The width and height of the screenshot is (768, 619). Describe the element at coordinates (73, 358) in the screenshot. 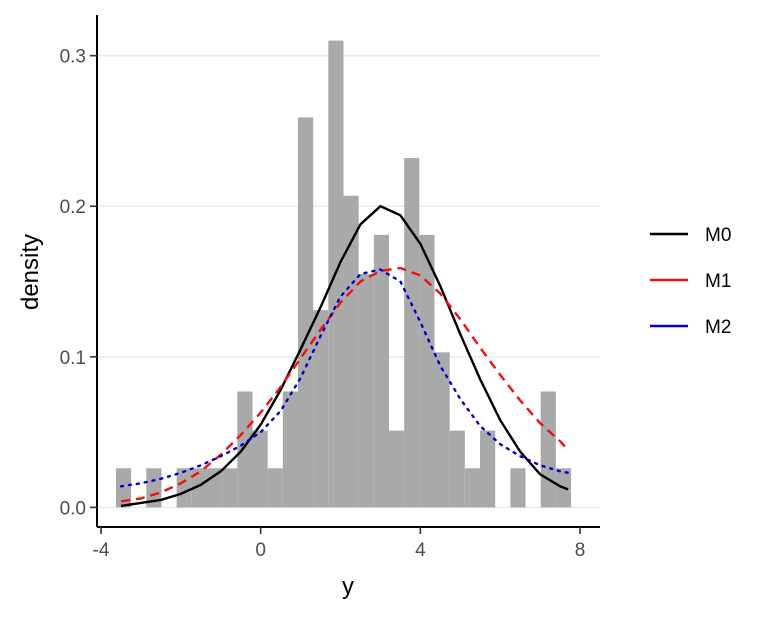

I see `y-tick-label: 0.1` at that location.